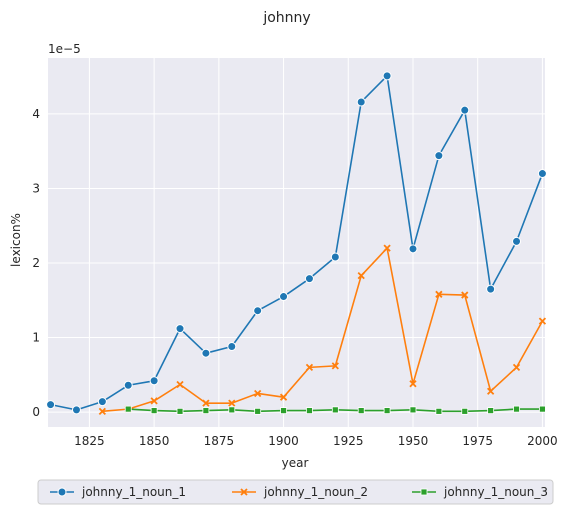 The height and width of the screenshot is (515, 563). Describe the element at coordinates (36, 263) in the screenshot. I see `y-tick-label: 2` at that location.